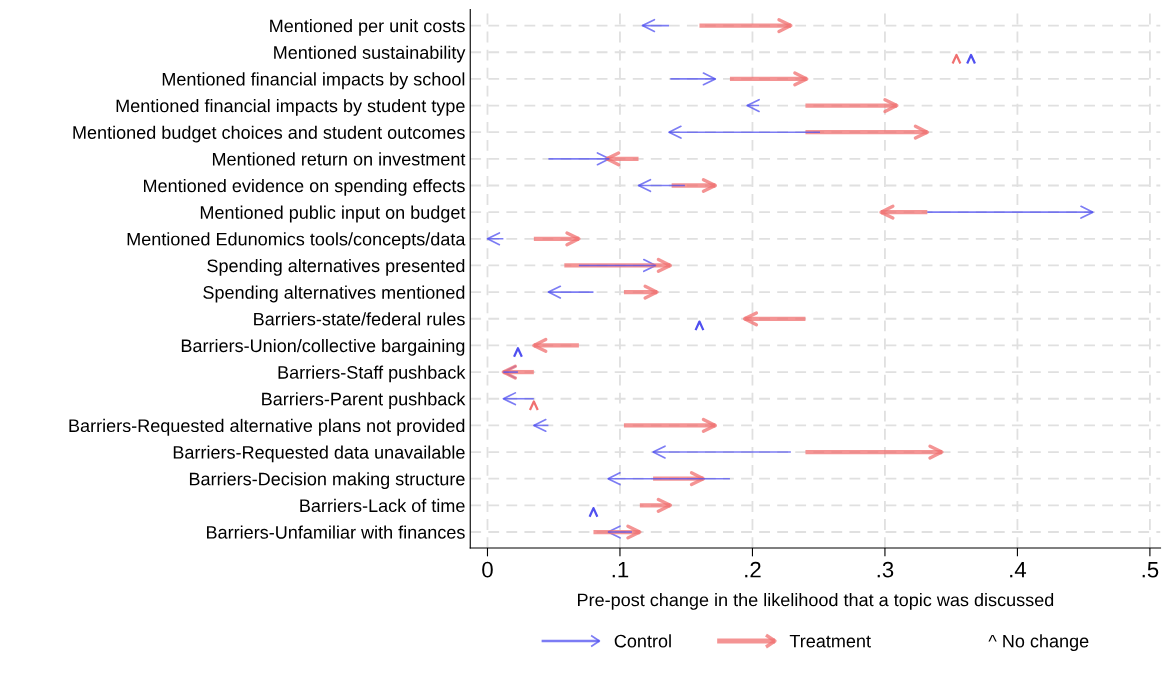 Image resolution: width=1164 pixels, height=685 pixels. What do you see at coordinates (367, 27) in the screenshot?
I see `y-tick-label: Mentioned per unit costs` at bounding box center [367, 27].